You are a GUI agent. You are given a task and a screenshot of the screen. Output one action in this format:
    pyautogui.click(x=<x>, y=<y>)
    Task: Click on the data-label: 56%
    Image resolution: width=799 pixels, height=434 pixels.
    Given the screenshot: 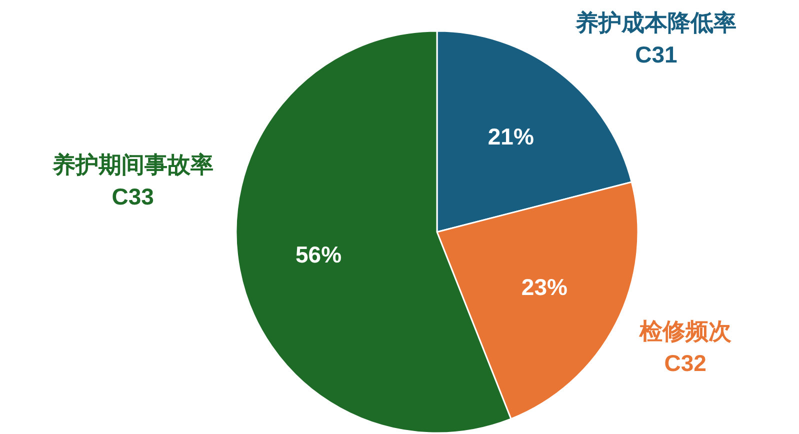 What is the action you would take?
    pyautogui.click(x=319, y=255)
    